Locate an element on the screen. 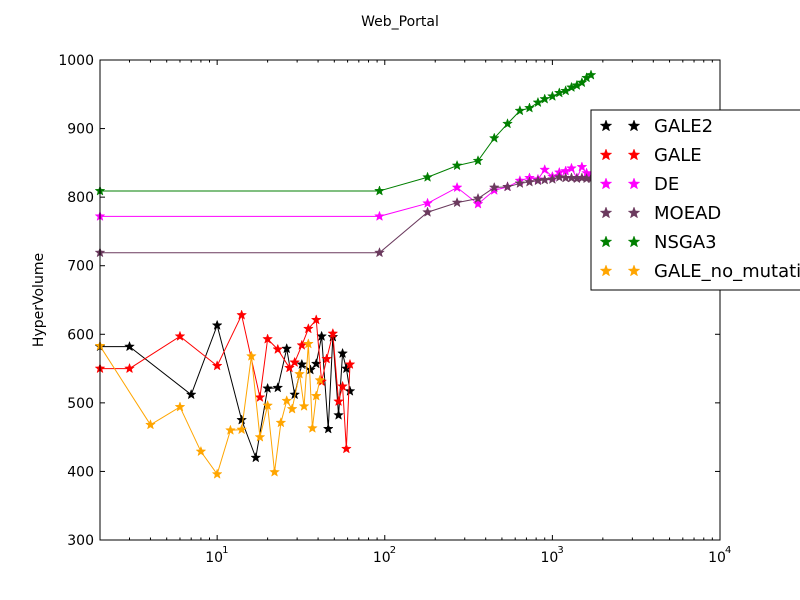 This screenshot has width=800, height=600. legend-box is located at coordinates (695, 200).